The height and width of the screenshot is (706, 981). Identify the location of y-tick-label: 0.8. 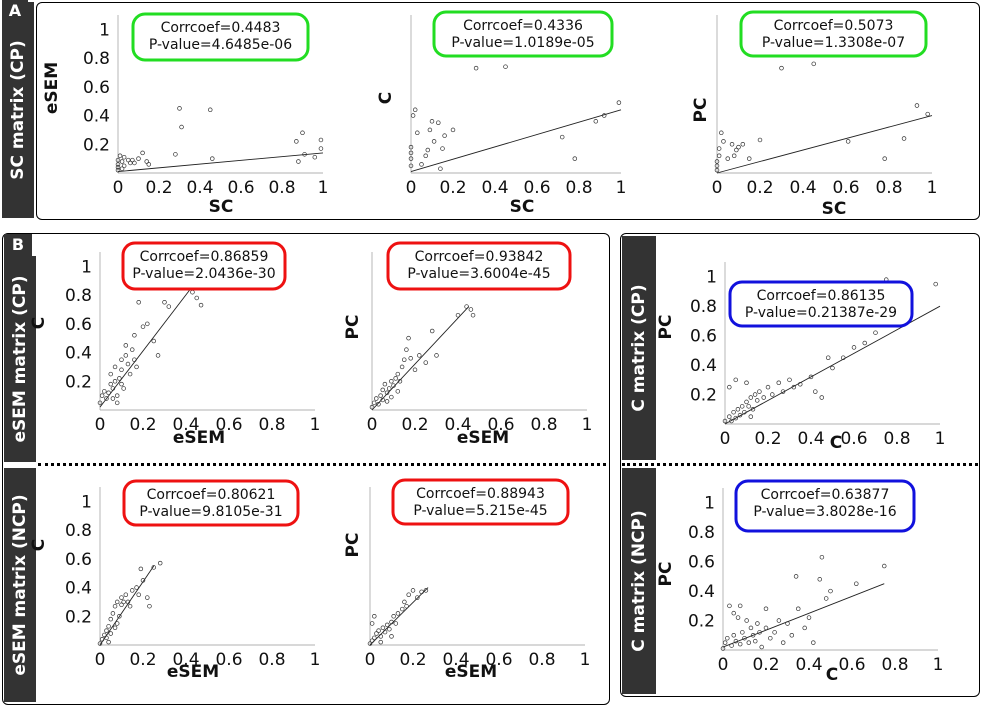
(78, 531).